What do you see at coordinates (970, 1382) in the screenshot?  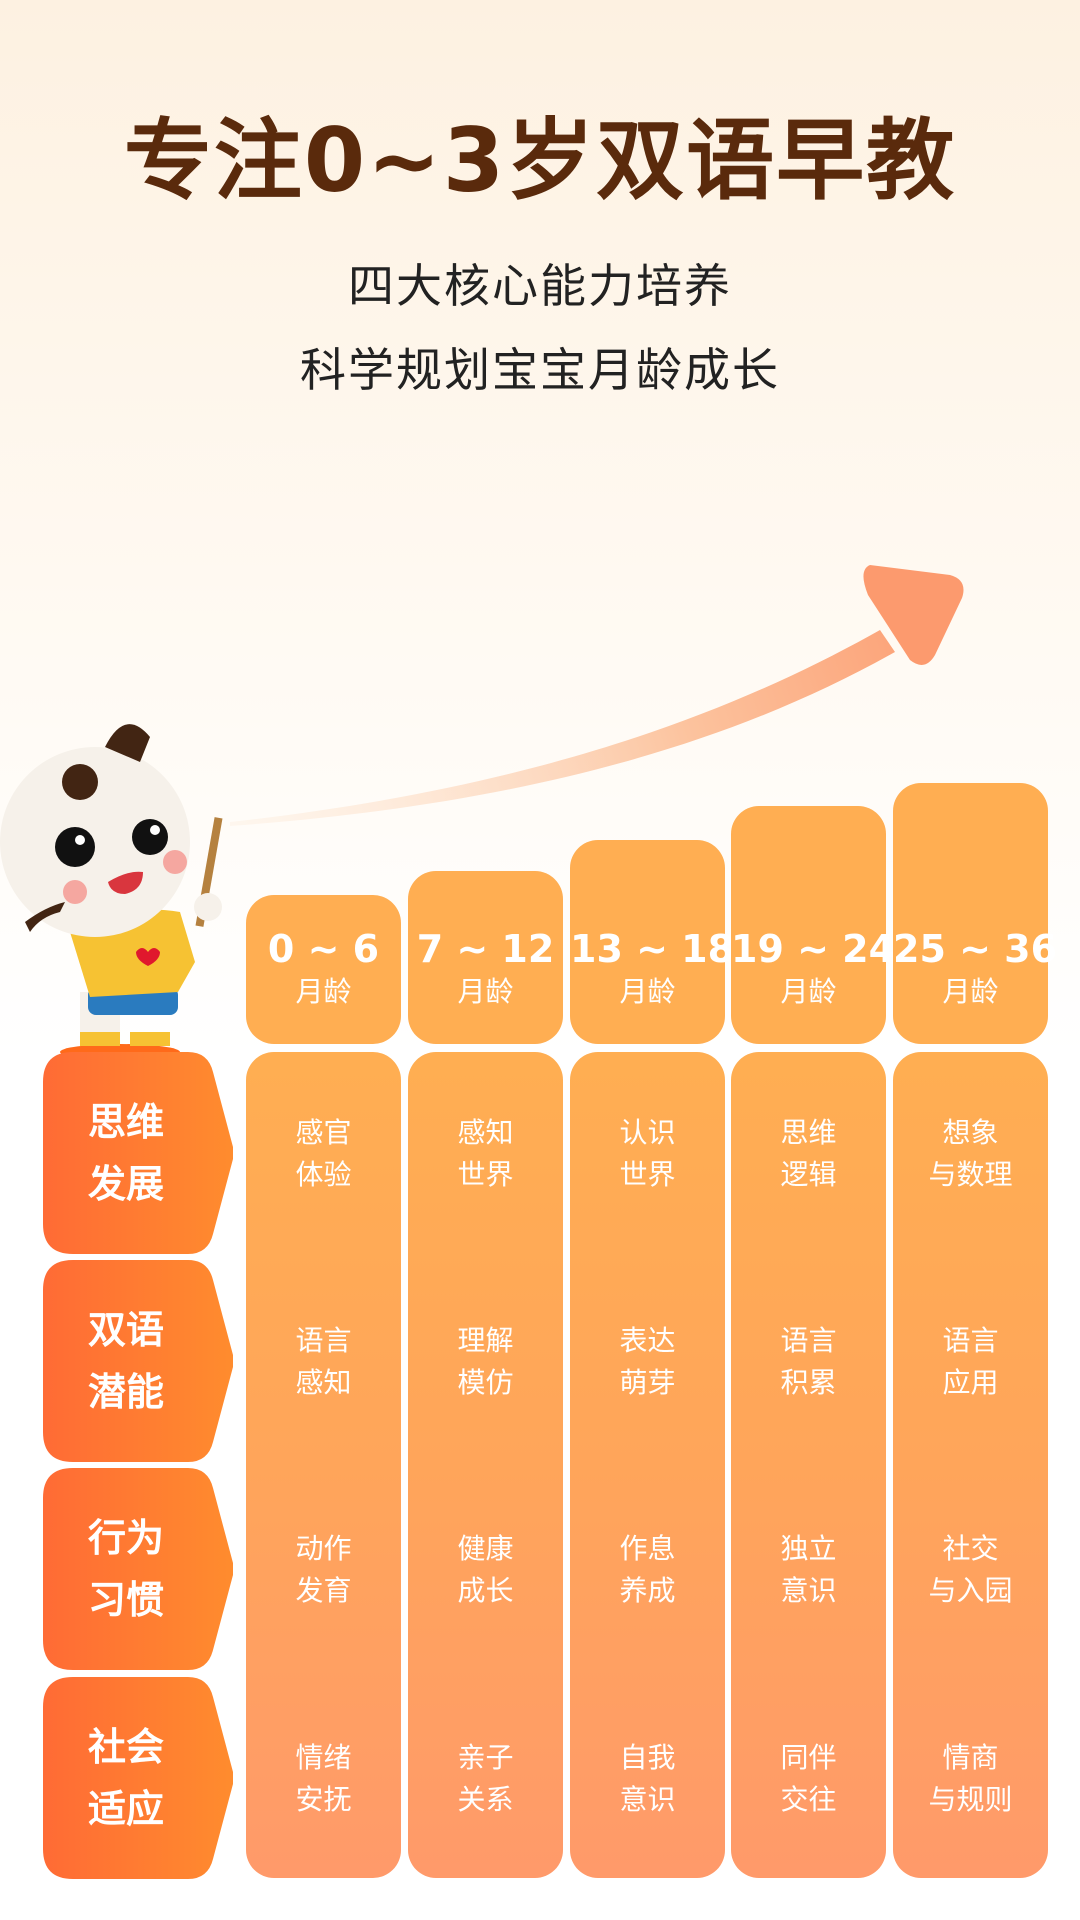 I see `ability-cell-line: 应用` at bounding box center [970, 1382].